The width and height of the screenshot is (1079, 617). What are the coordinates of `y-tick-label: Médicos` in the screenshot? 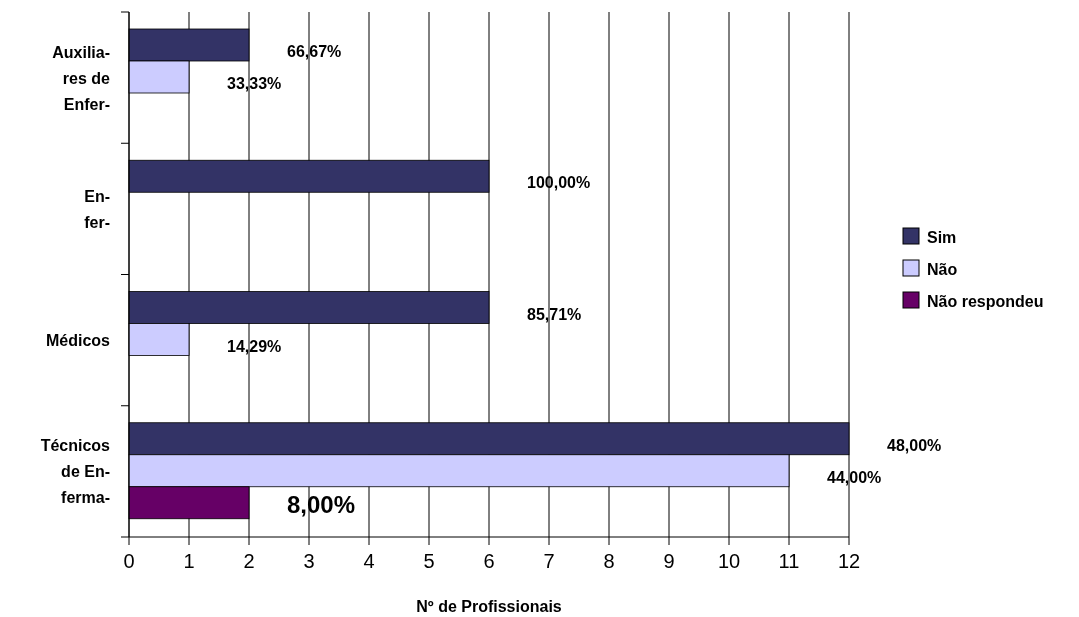 It's located at (78, 341).